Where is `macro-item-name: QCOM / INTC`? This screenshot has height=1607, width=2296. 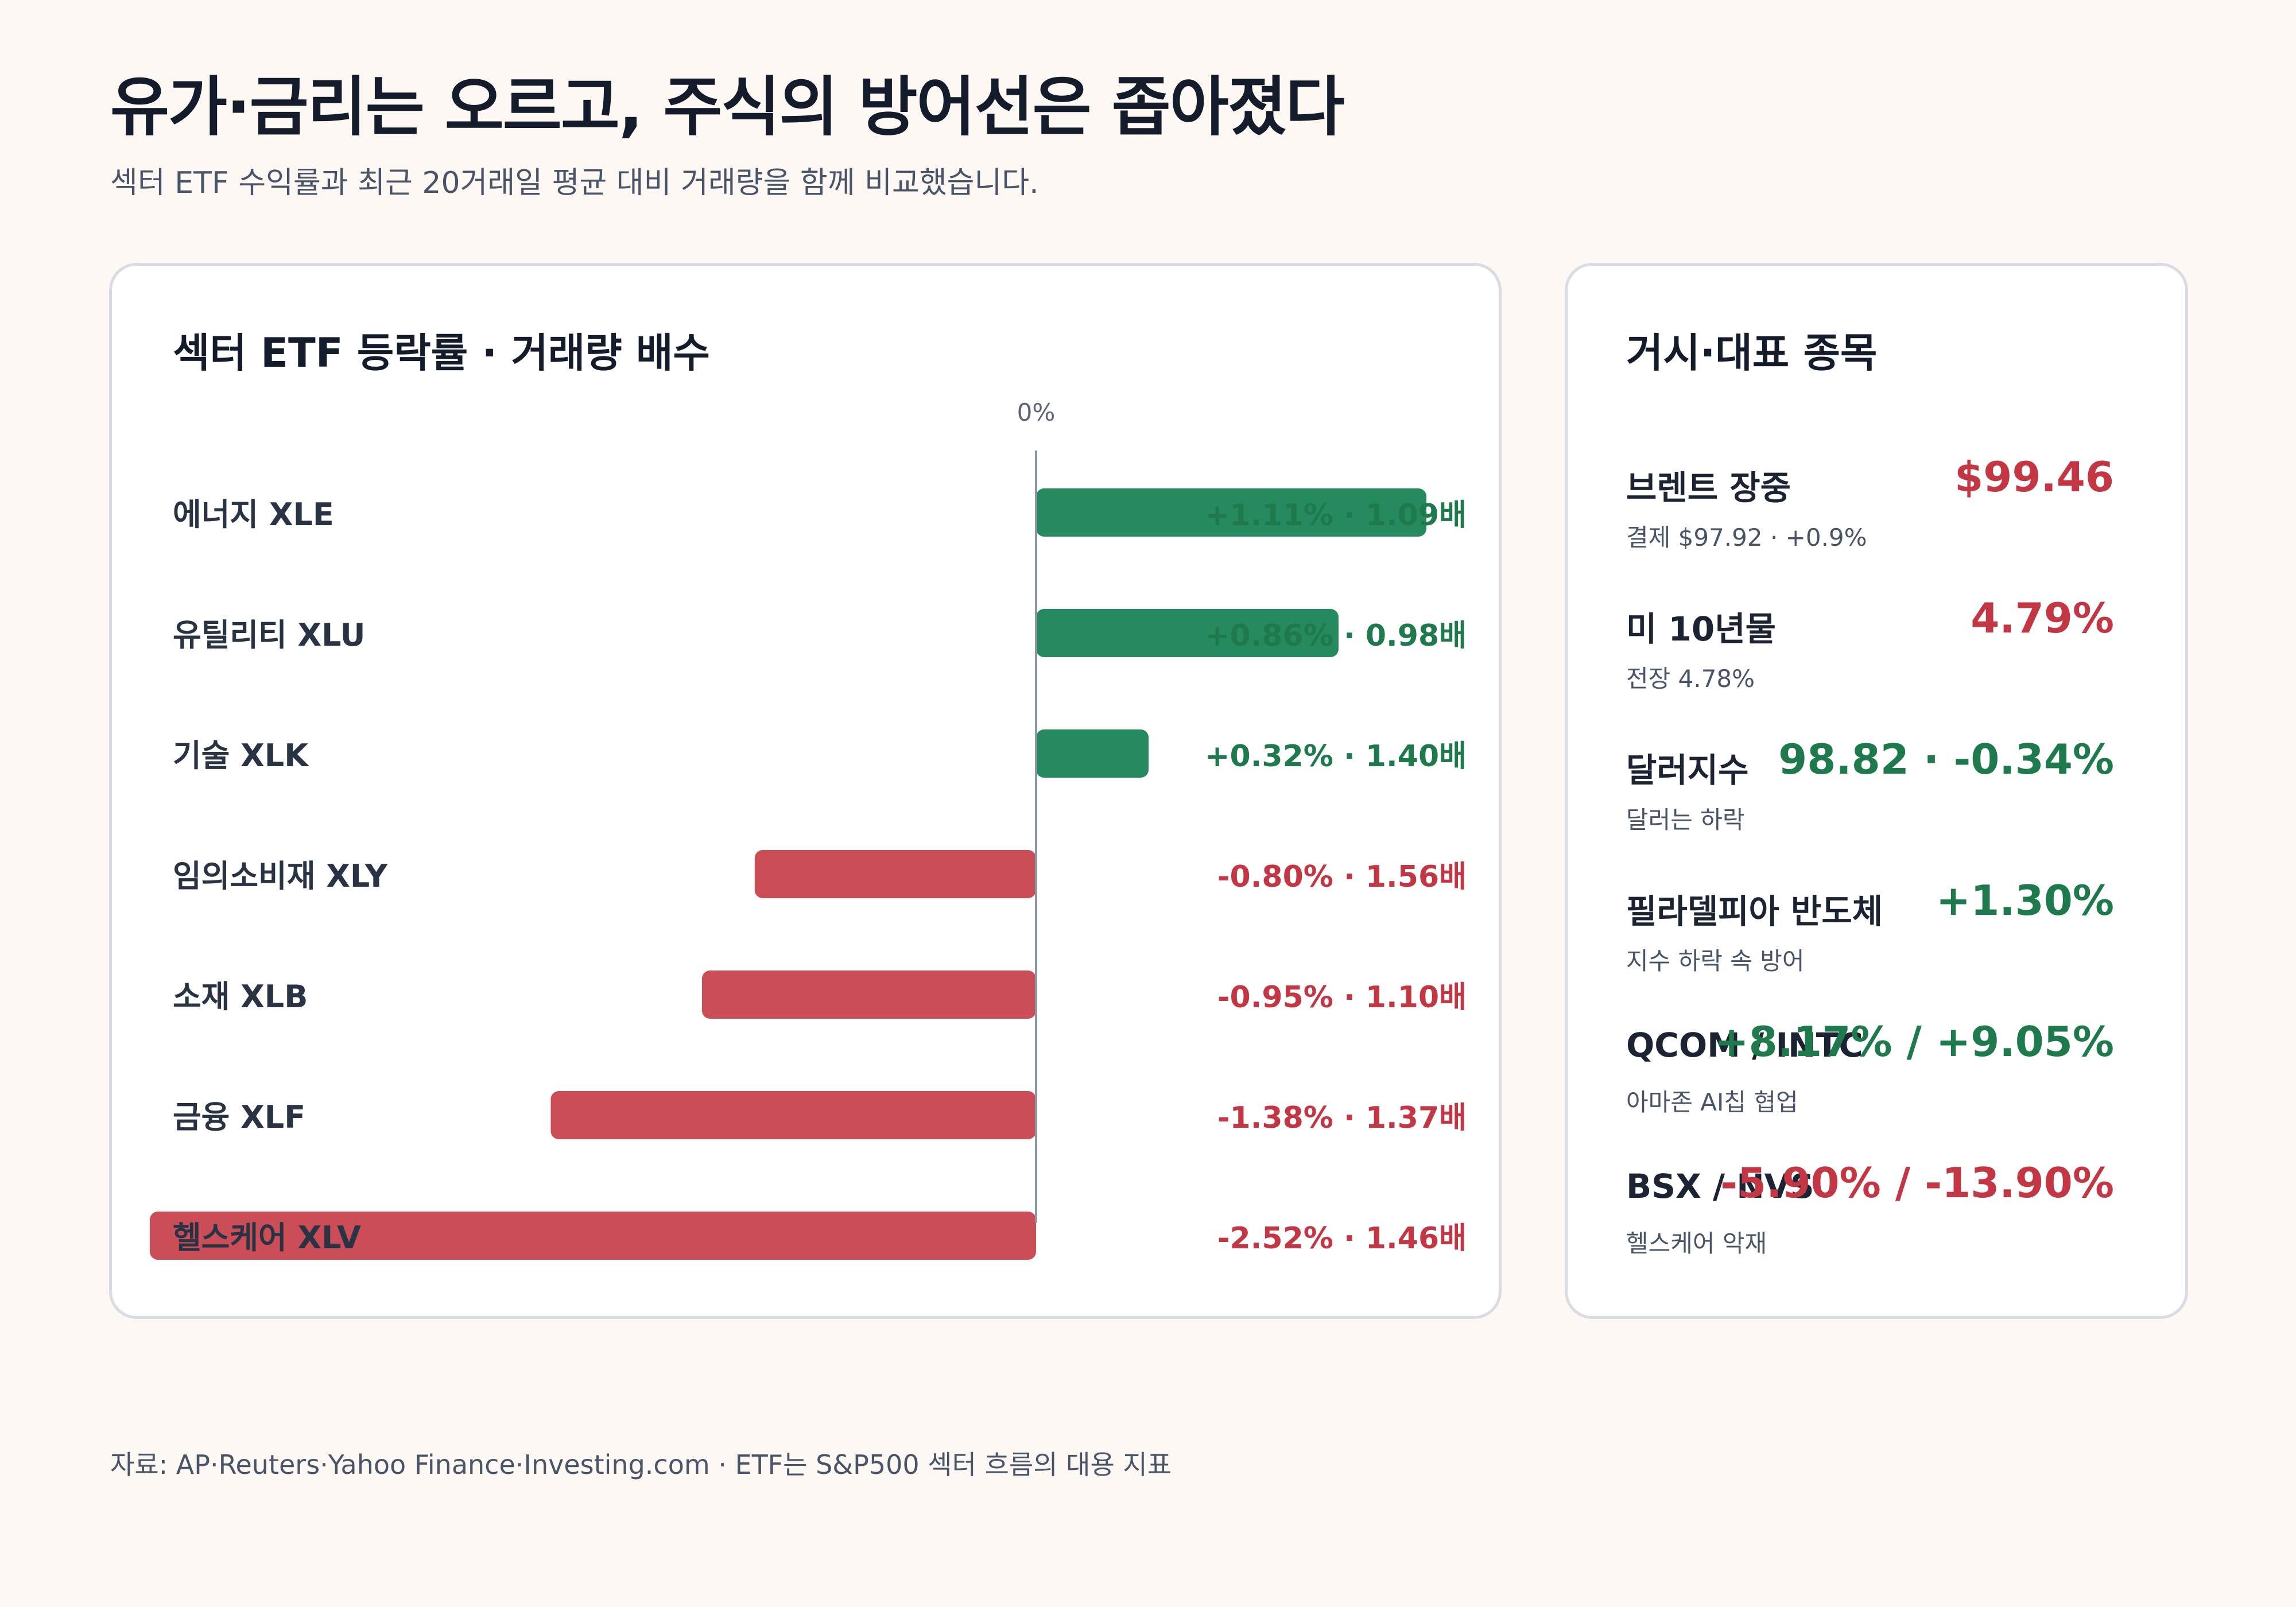
macro-item-name: QCOM / INTC is located at coordinates (1744, 1045).